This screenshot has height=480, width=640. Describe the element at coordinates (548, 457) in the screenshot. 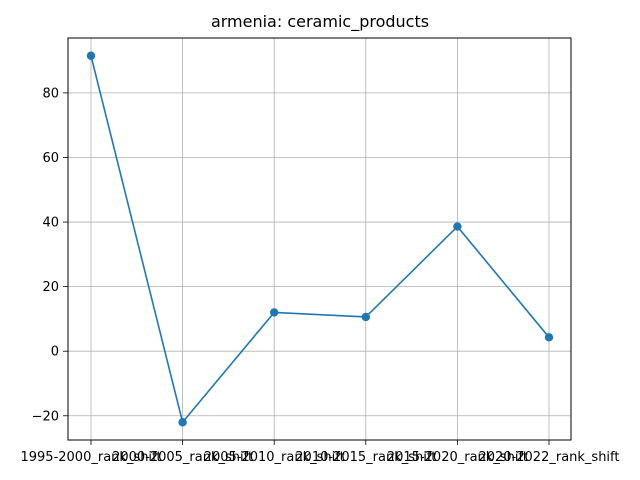

I see `x-tick-label: 2020-2022_rank_shift` at that location.